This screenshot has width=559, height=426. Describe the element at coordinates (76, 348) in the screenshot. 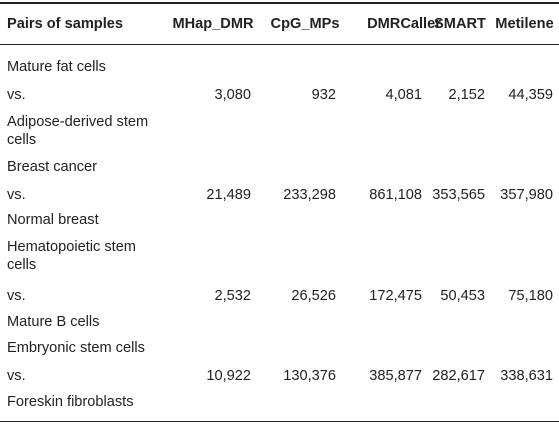

I see `row-label-line-1: Embryonic stem cells` at that location.